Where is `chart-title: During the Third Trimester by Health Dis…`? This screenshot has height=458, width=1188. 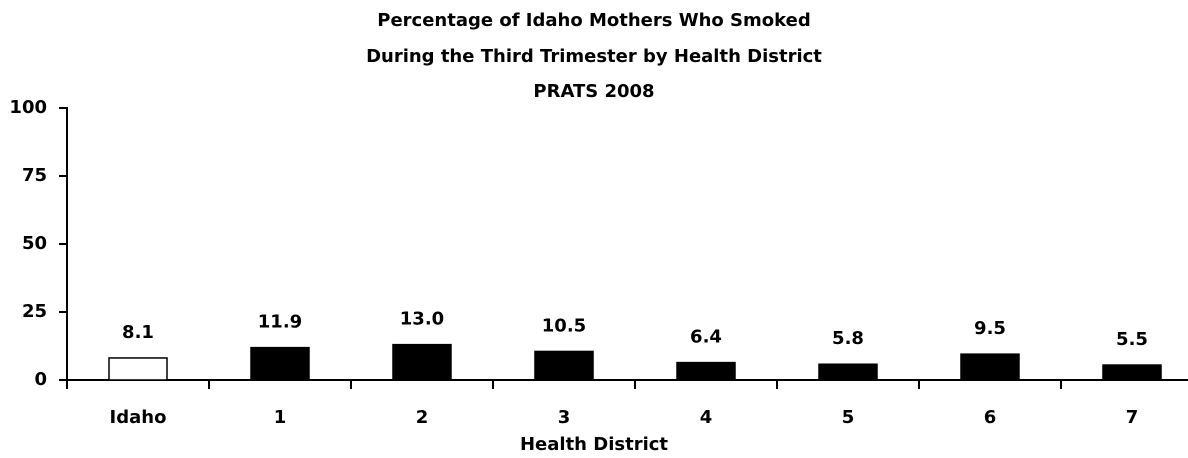 chart-title: During the Third Trimester by Health Dis… is located at coordinates (594, 56).